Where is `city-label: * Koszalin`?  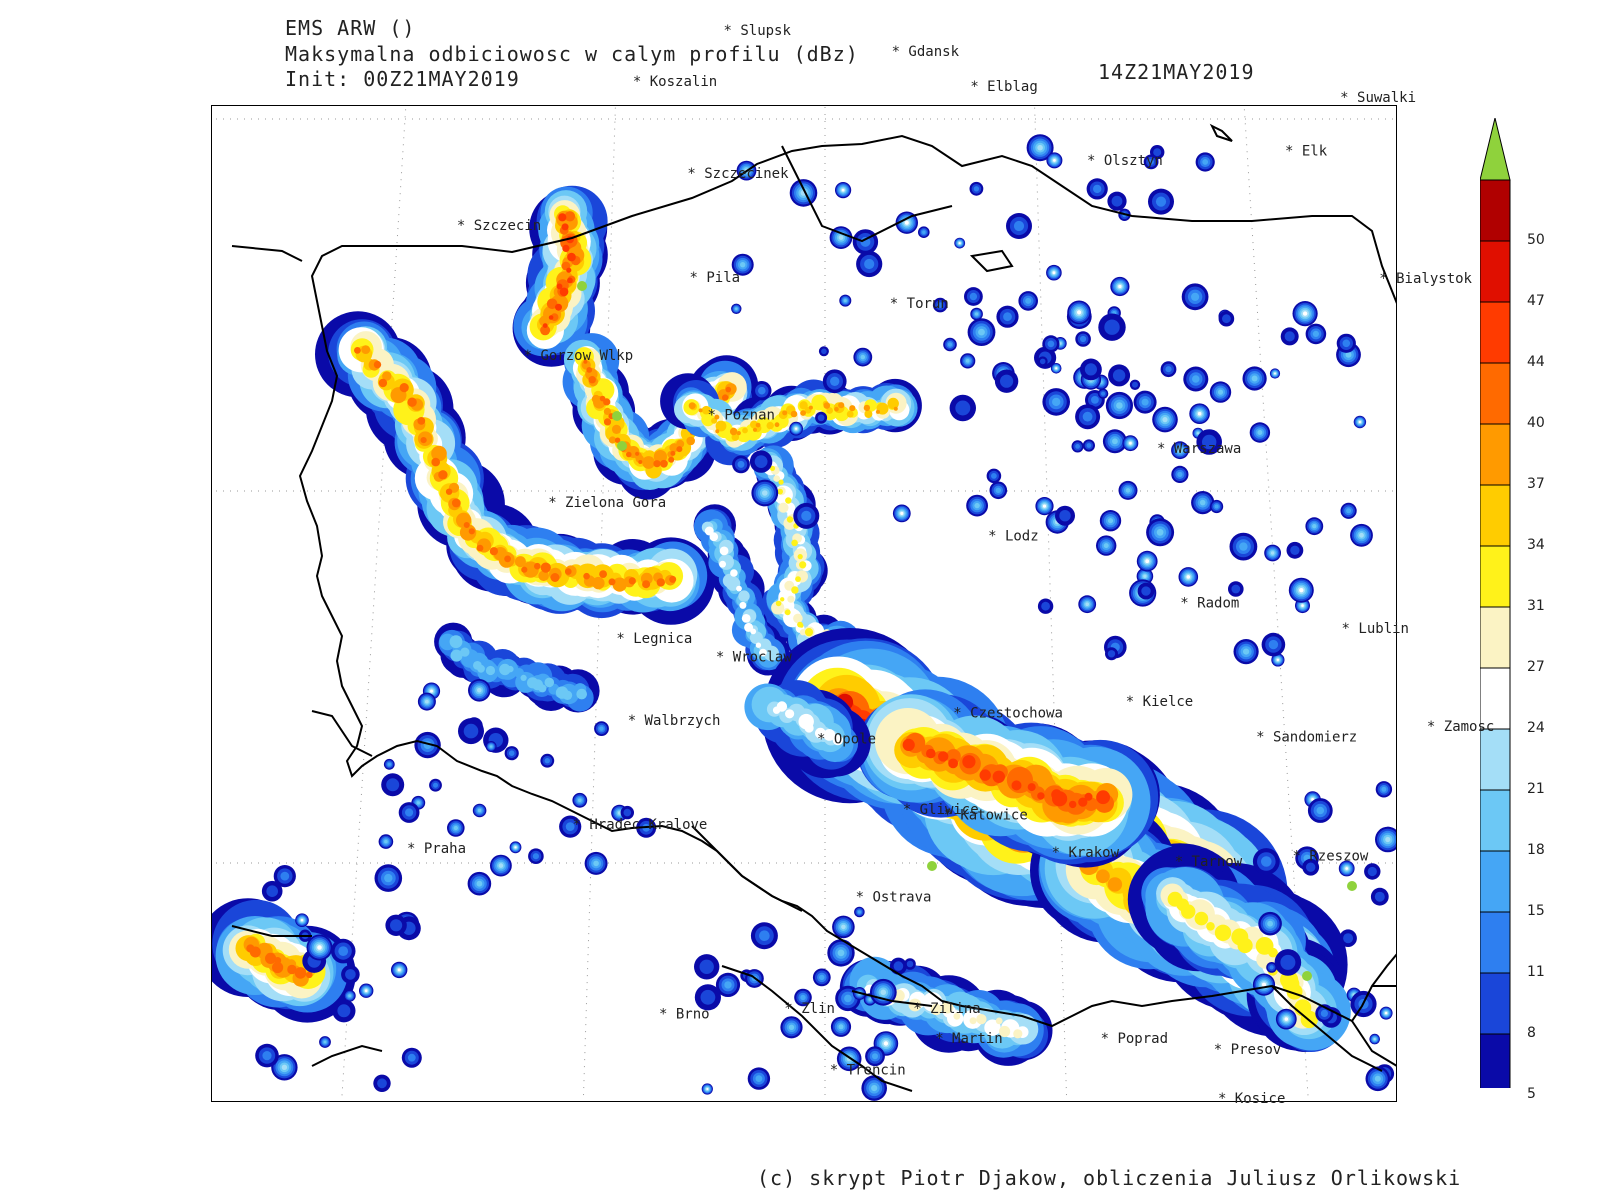 city-label: * Koszalin is located at coordinates (675, 81).